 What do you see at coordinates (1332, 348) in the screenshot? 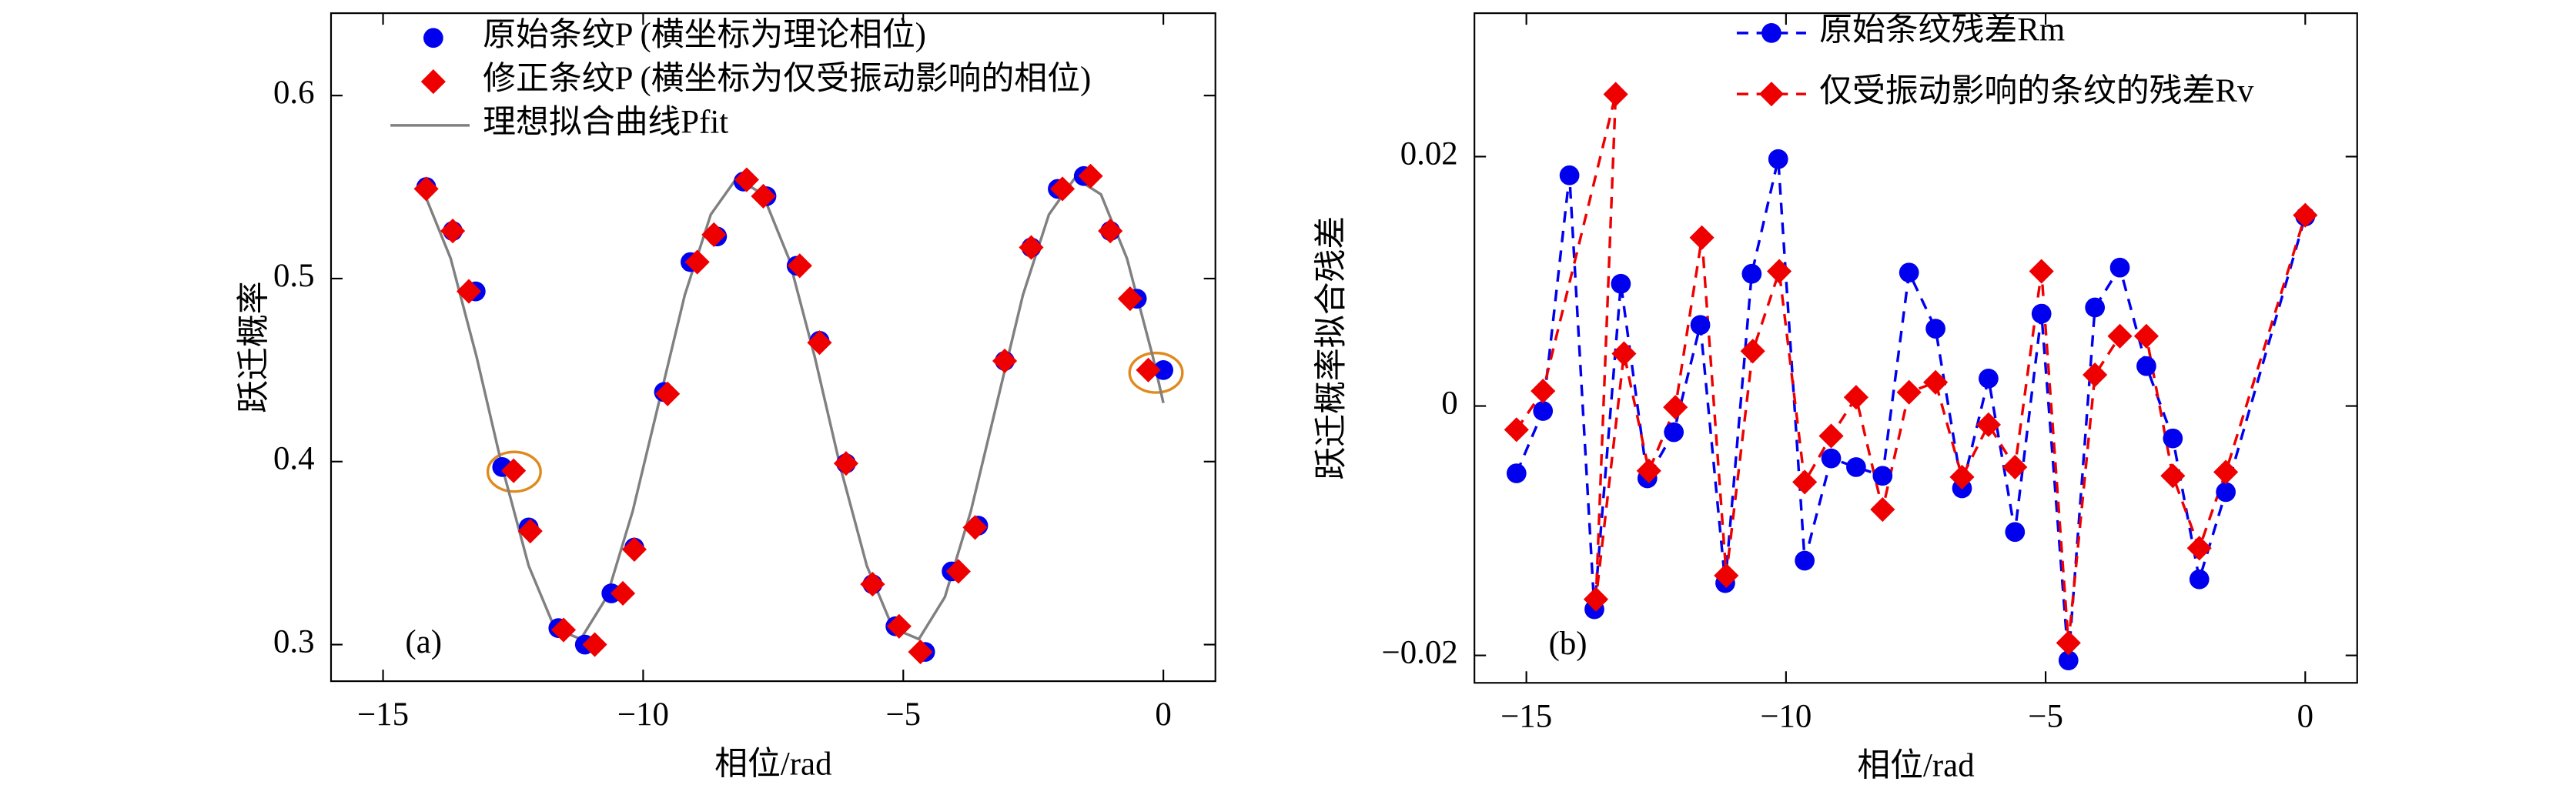
I see `y-axis-label: 跃迁概率拟合残差` at bounding box center [1332, 348].